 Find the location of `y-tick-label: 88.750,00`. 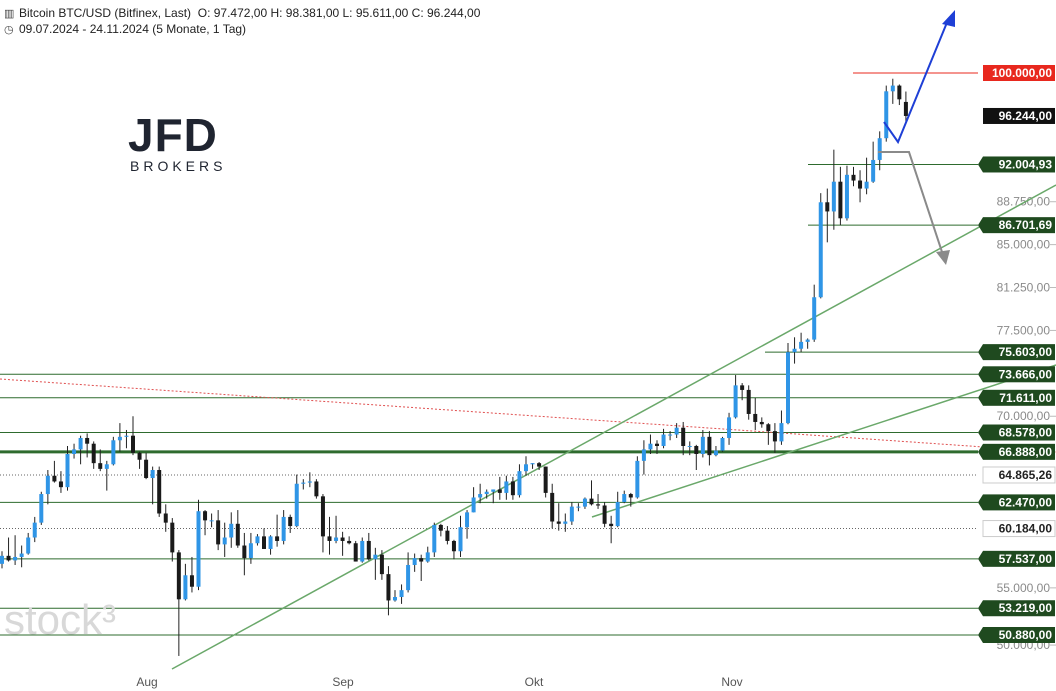

y-tick-label: 88.750,00 is located at coordinates (1024, 202).